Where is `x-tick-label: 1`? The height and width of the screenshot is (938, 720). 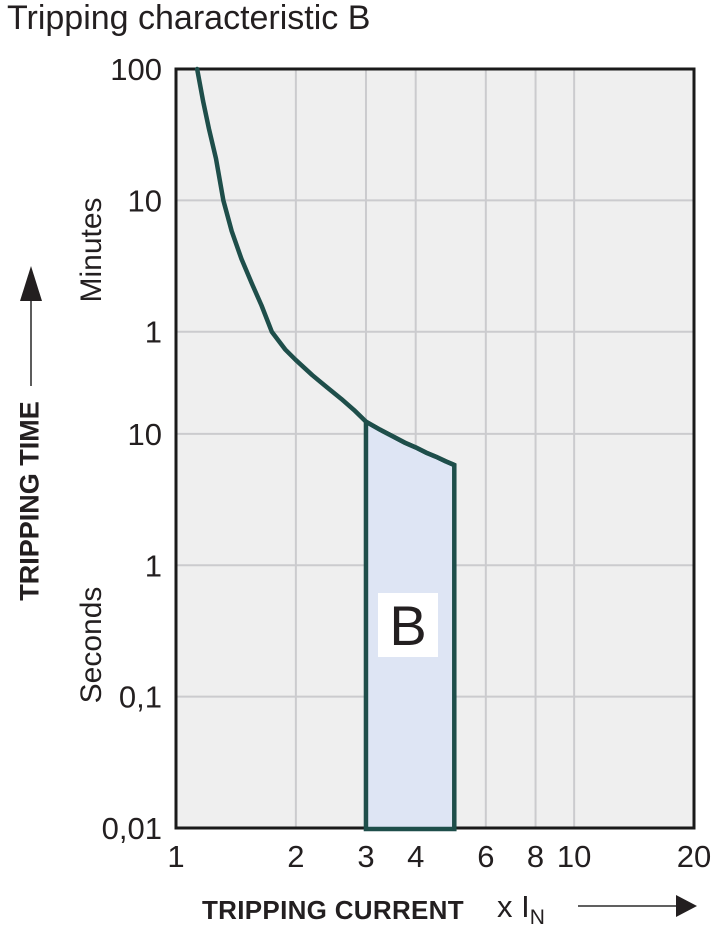 x-tick-label: 1 is located at coordinates (175, 856).